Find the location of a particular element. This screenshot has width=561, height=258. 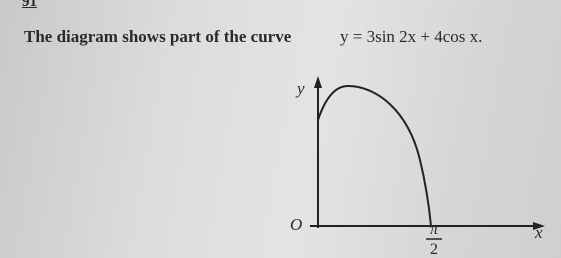

origin-label: O is located at coordinates (296, 224).